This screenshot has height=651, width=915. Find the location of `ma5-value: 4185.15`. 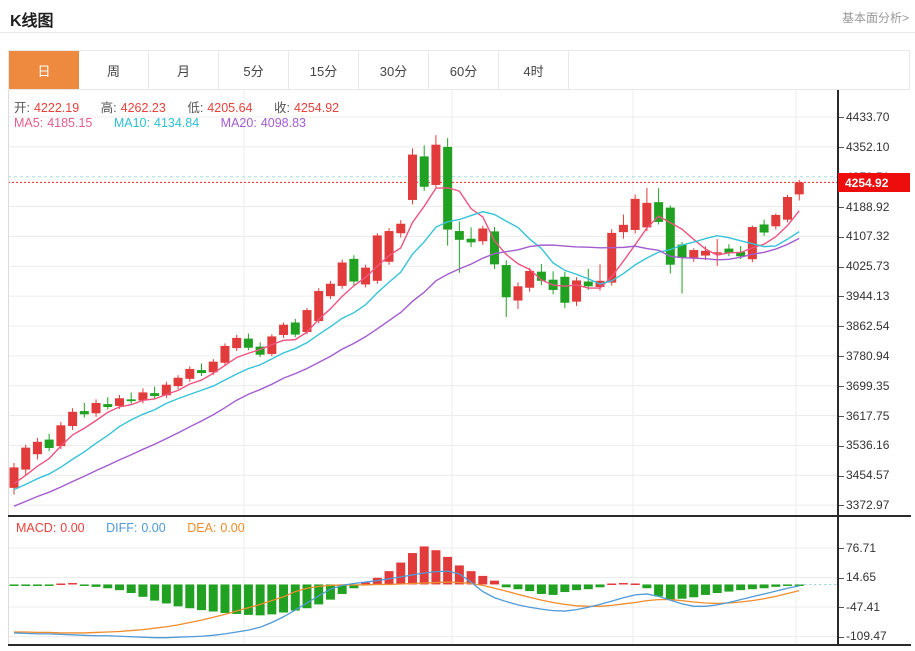

ma5-value: 4185.15 is located at coordinates (70, 123).